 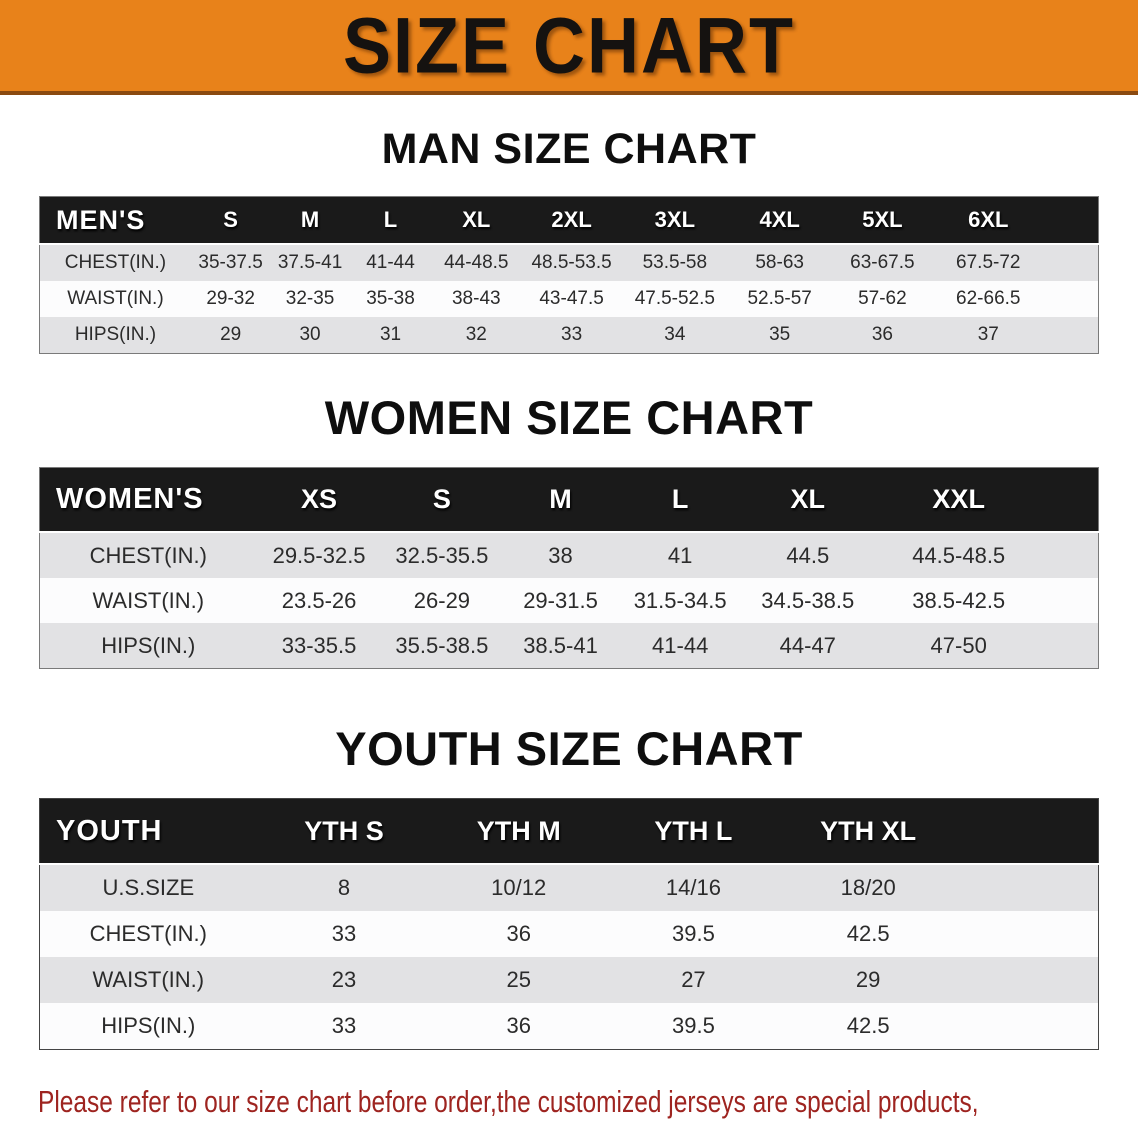 What do you see at coordinates (344, 980) in the screenshot?
I see `size-value-cell: 23` at bounding box center [344, 980].